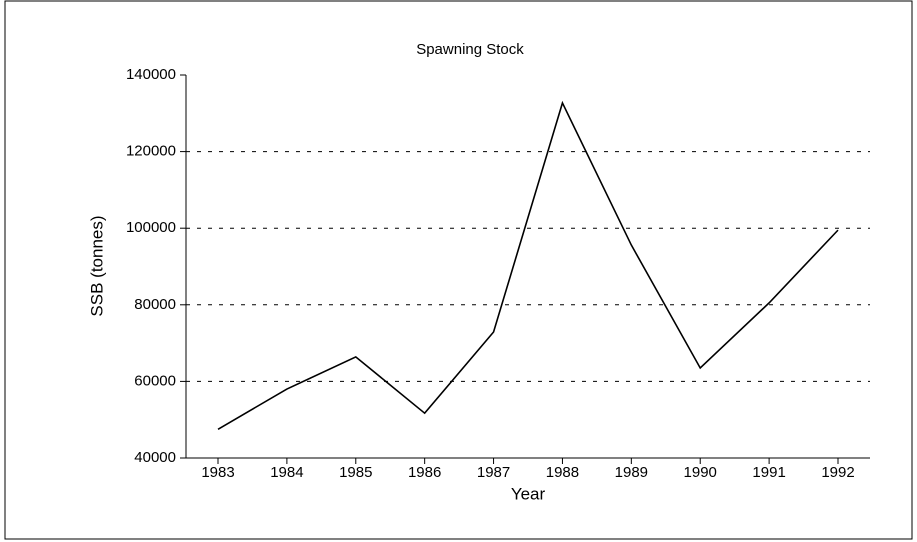 The width and height of the screenshot is (917, 542). What do you see at coordinates (155, 304) in the screenshot?
I see `y-tick-label: 80000` at bounding box center [155, 304].